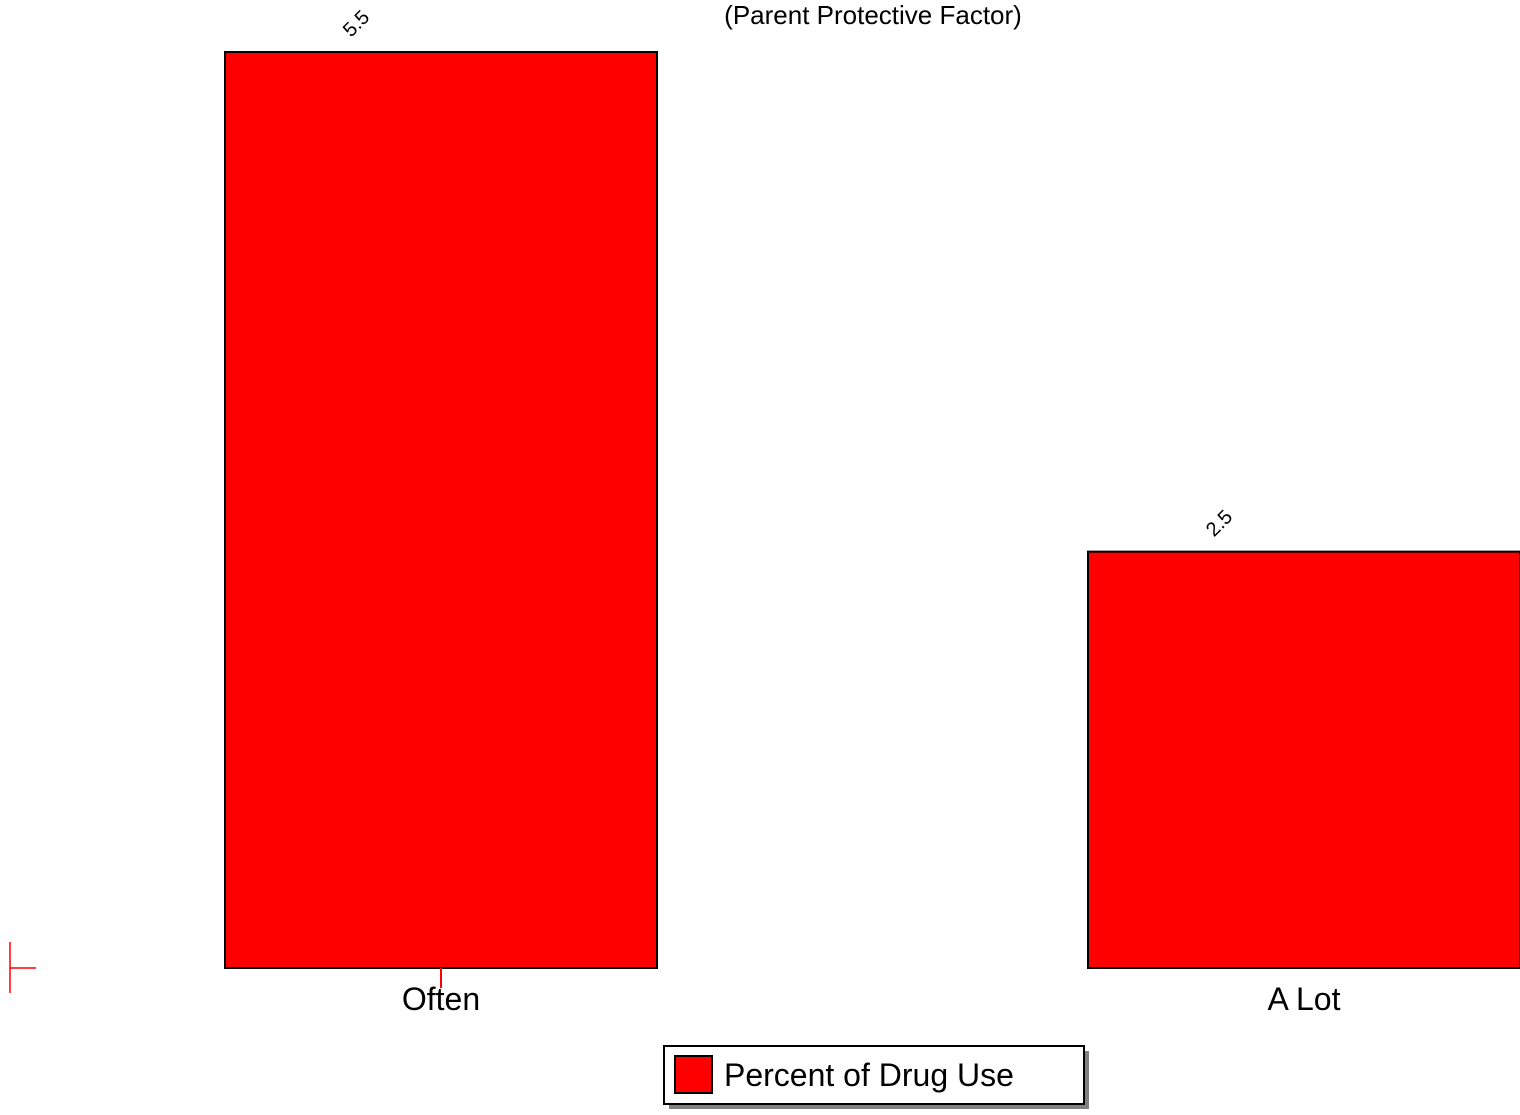 The image size is (1520, 1115). What do you see at coordinates (1304, 999) in the screenshot?
I see `x-tick-label: A Lot` at bounding box center [1304, 999].